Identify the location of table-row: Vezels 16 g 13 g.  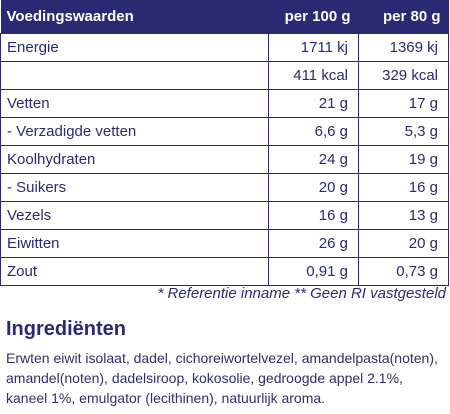
(224, 215).